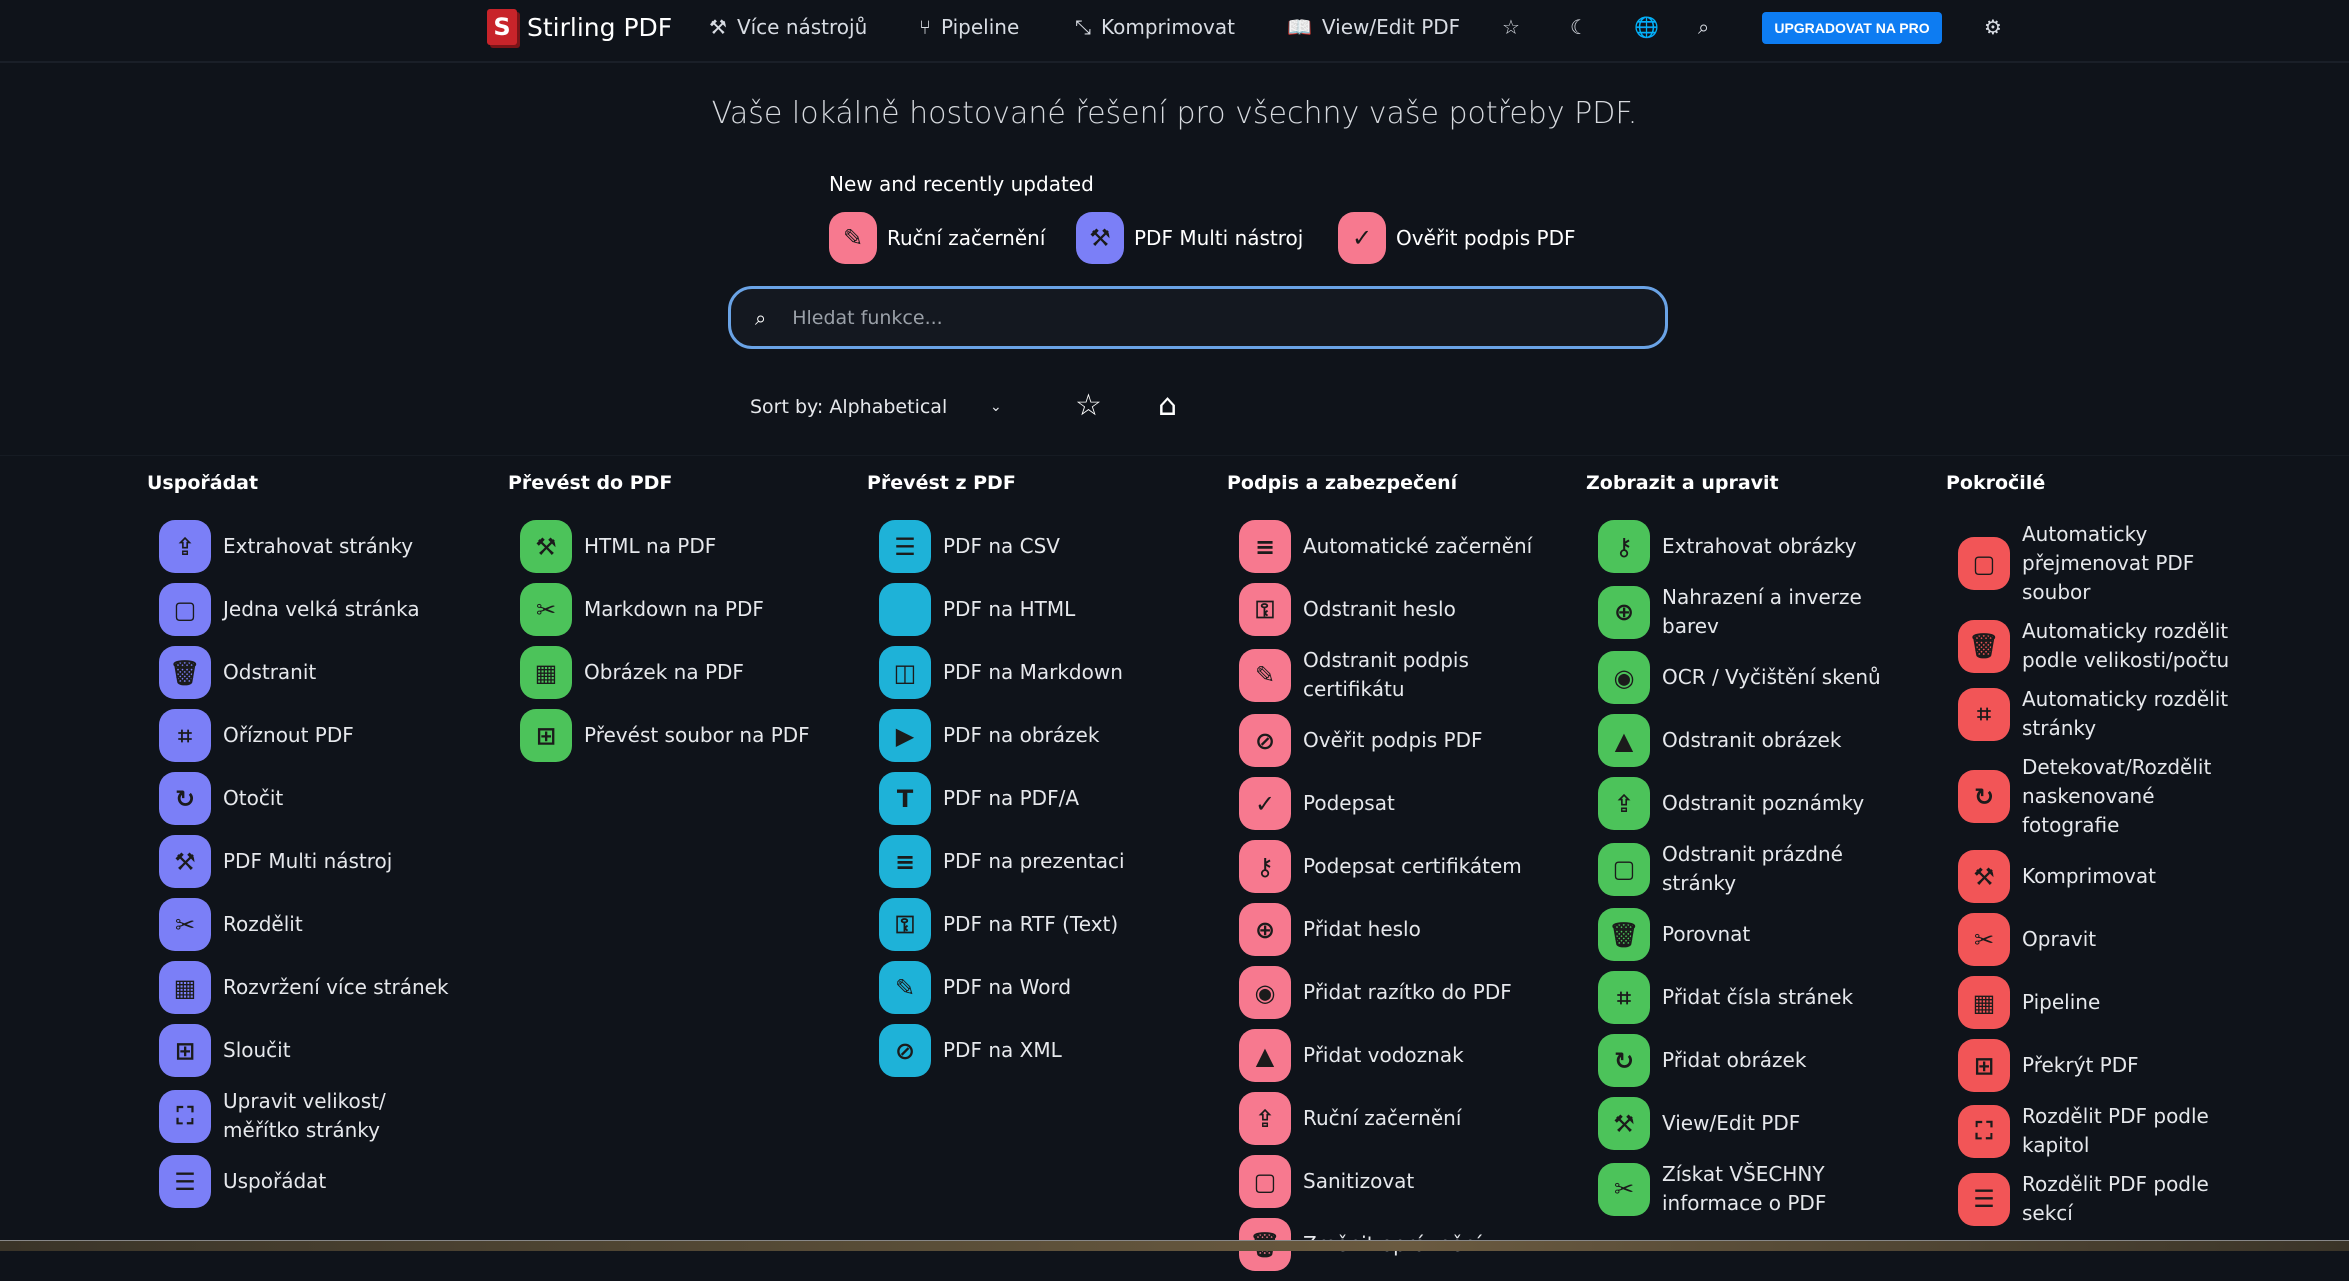 The width and height of the screenshot is (2349, 1281). What do you see at coordinates (1189, 238) in the screenshot?
I see `recent-item: ⚒ PDF Multi nástroj` at bounding box center [1189, 238].